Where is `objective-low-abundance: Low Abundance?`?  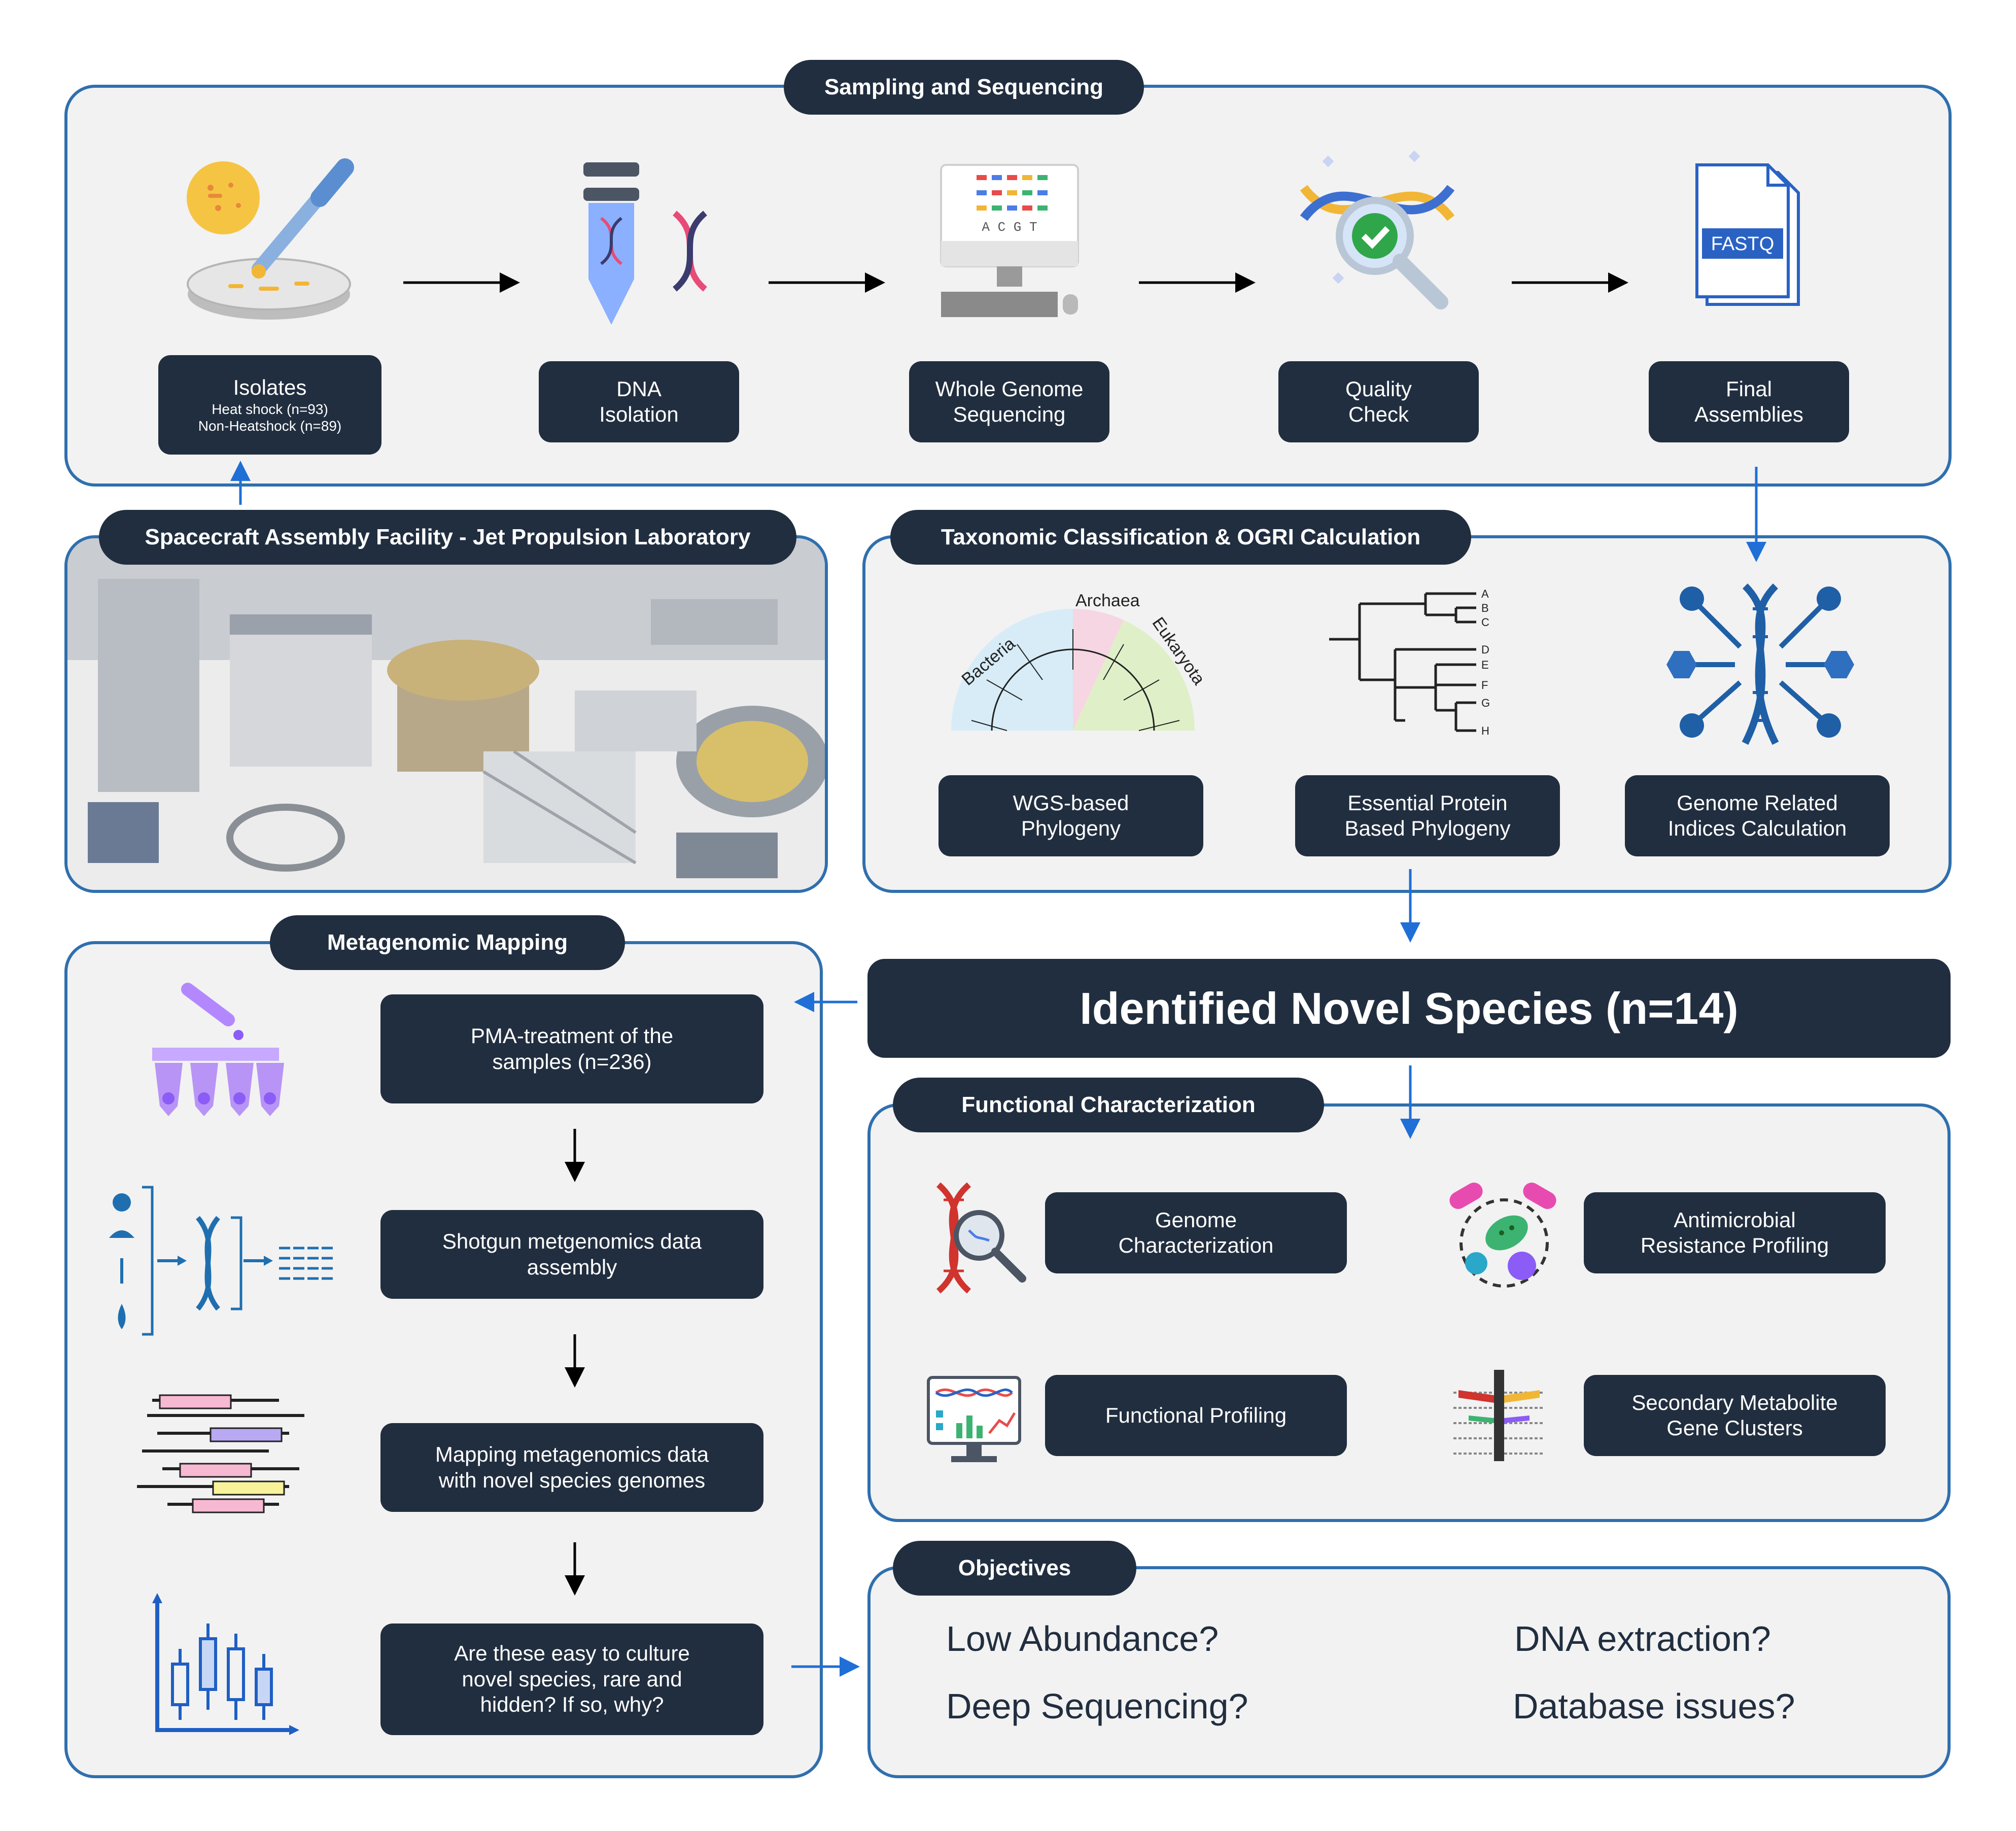 objective-low-abundance: Low Abundance? is located at coordinates (1083, 1639).